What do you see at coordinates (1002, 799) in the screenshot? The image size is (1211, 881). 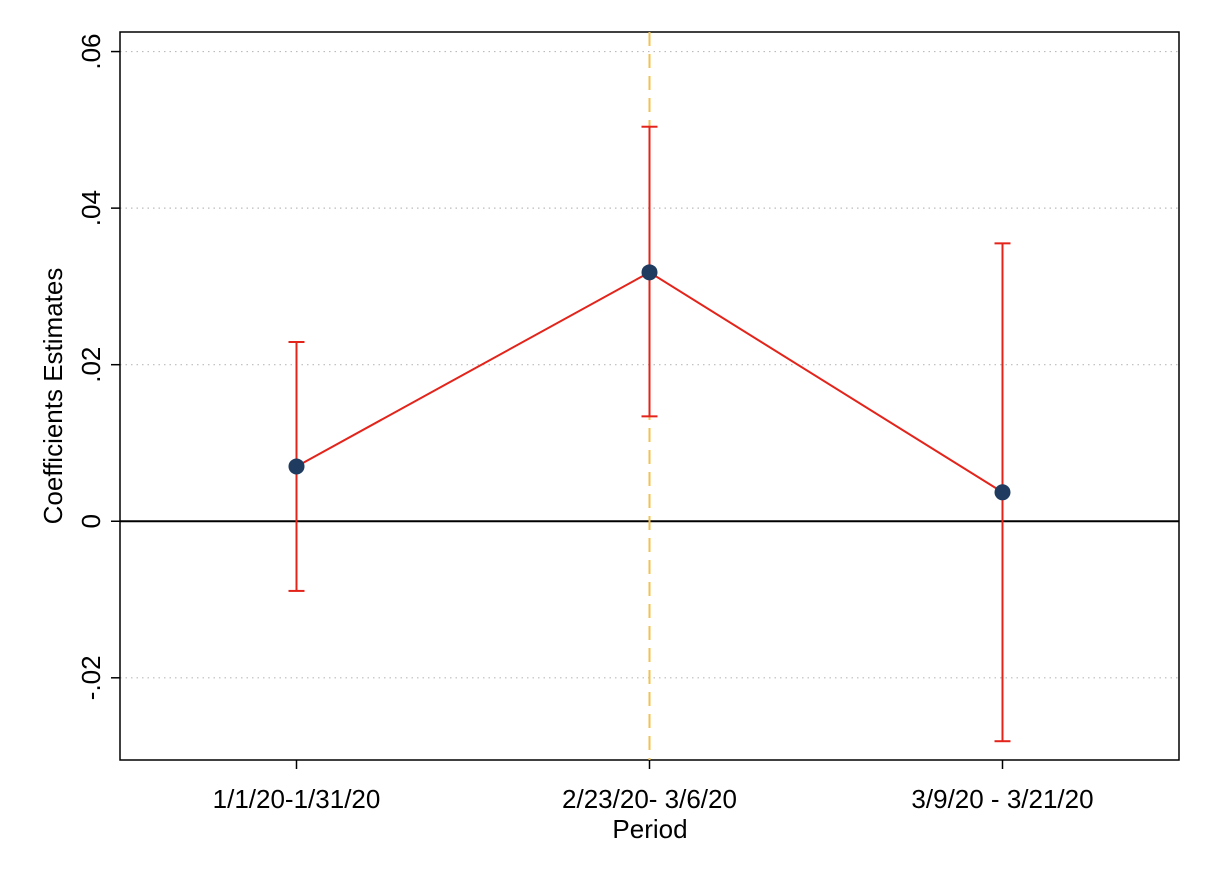 I see `x-tick-label: 3/9/20 - 3/21/20` at bounding box center [1002, 799].